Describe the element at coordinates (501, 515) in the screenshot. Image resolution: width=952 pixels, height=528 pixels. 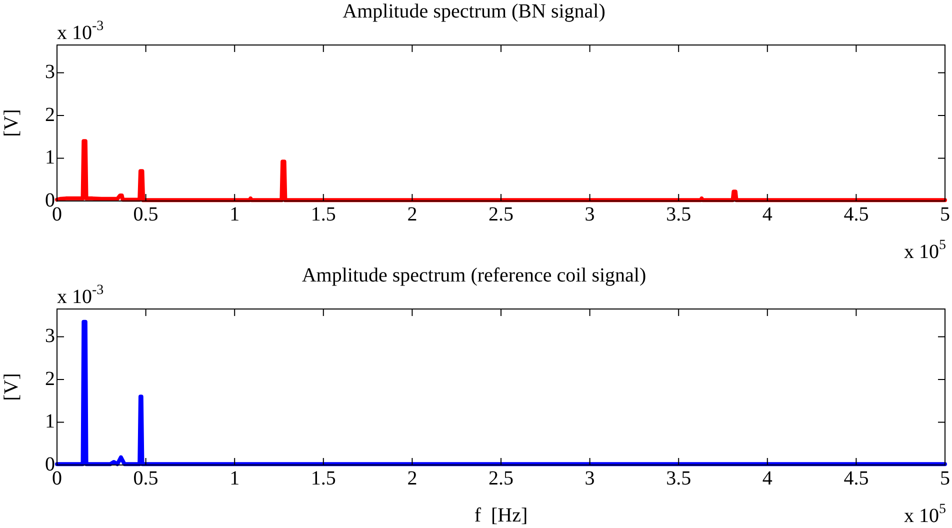
I see `x-axis-title: f [Hz]` at that location.